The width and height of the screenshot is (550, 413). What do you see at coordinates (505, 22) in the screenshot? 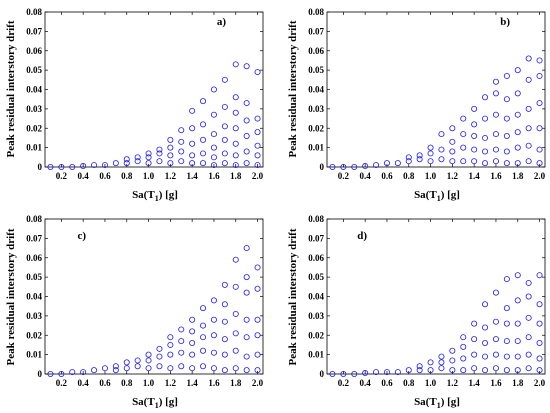
I see `panel-label: b)` at bounding box center [505, 22].